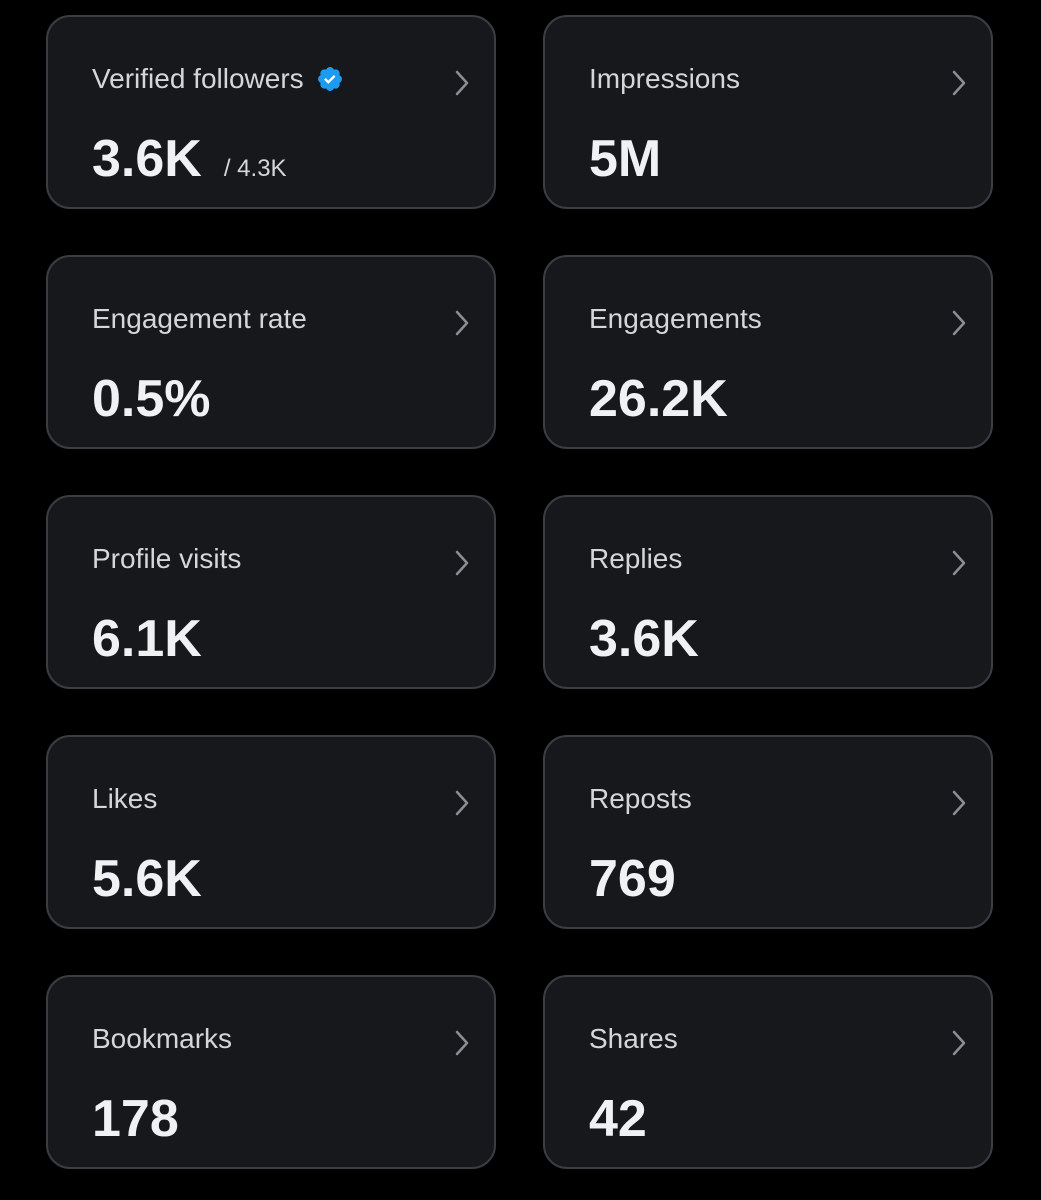 This screenshot has height=1200, width=1041. I want to click on metric-label: Verified followers, so click(198, 78).